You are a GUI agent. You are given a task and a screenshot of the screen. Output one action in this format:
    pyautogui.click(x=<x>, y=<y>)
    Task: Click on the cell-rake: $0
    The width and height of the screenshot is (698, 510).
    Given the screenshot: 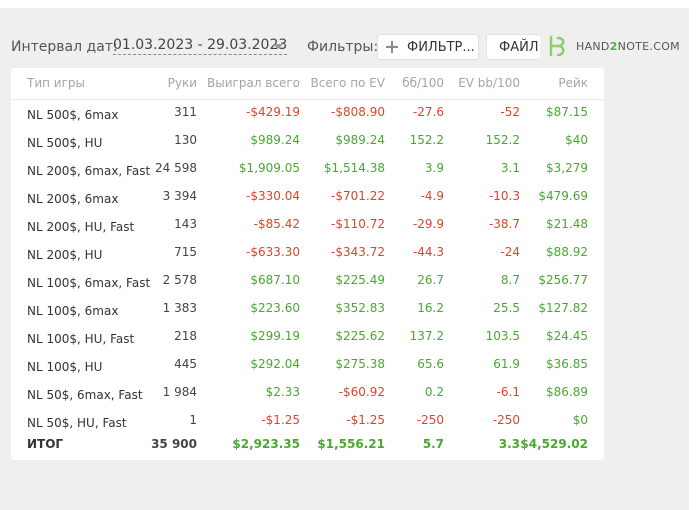 What is the action you would take?
    pyautogui.click(x=580, y=420)
    